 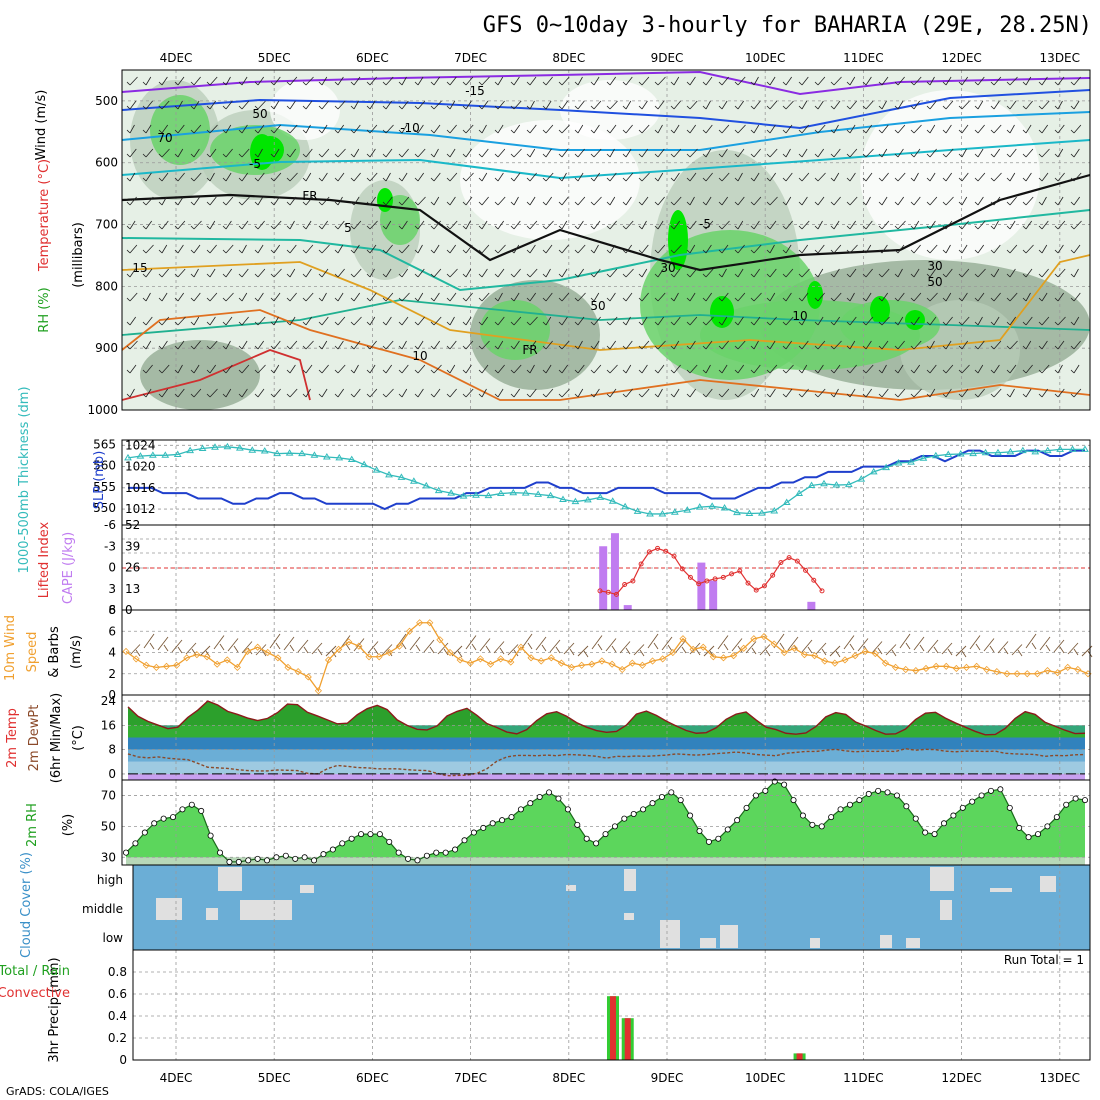 What do you see at coordinates (711, 571) in the screenshot?
I see `lifted-index-line` at bounding box center [711, 571].